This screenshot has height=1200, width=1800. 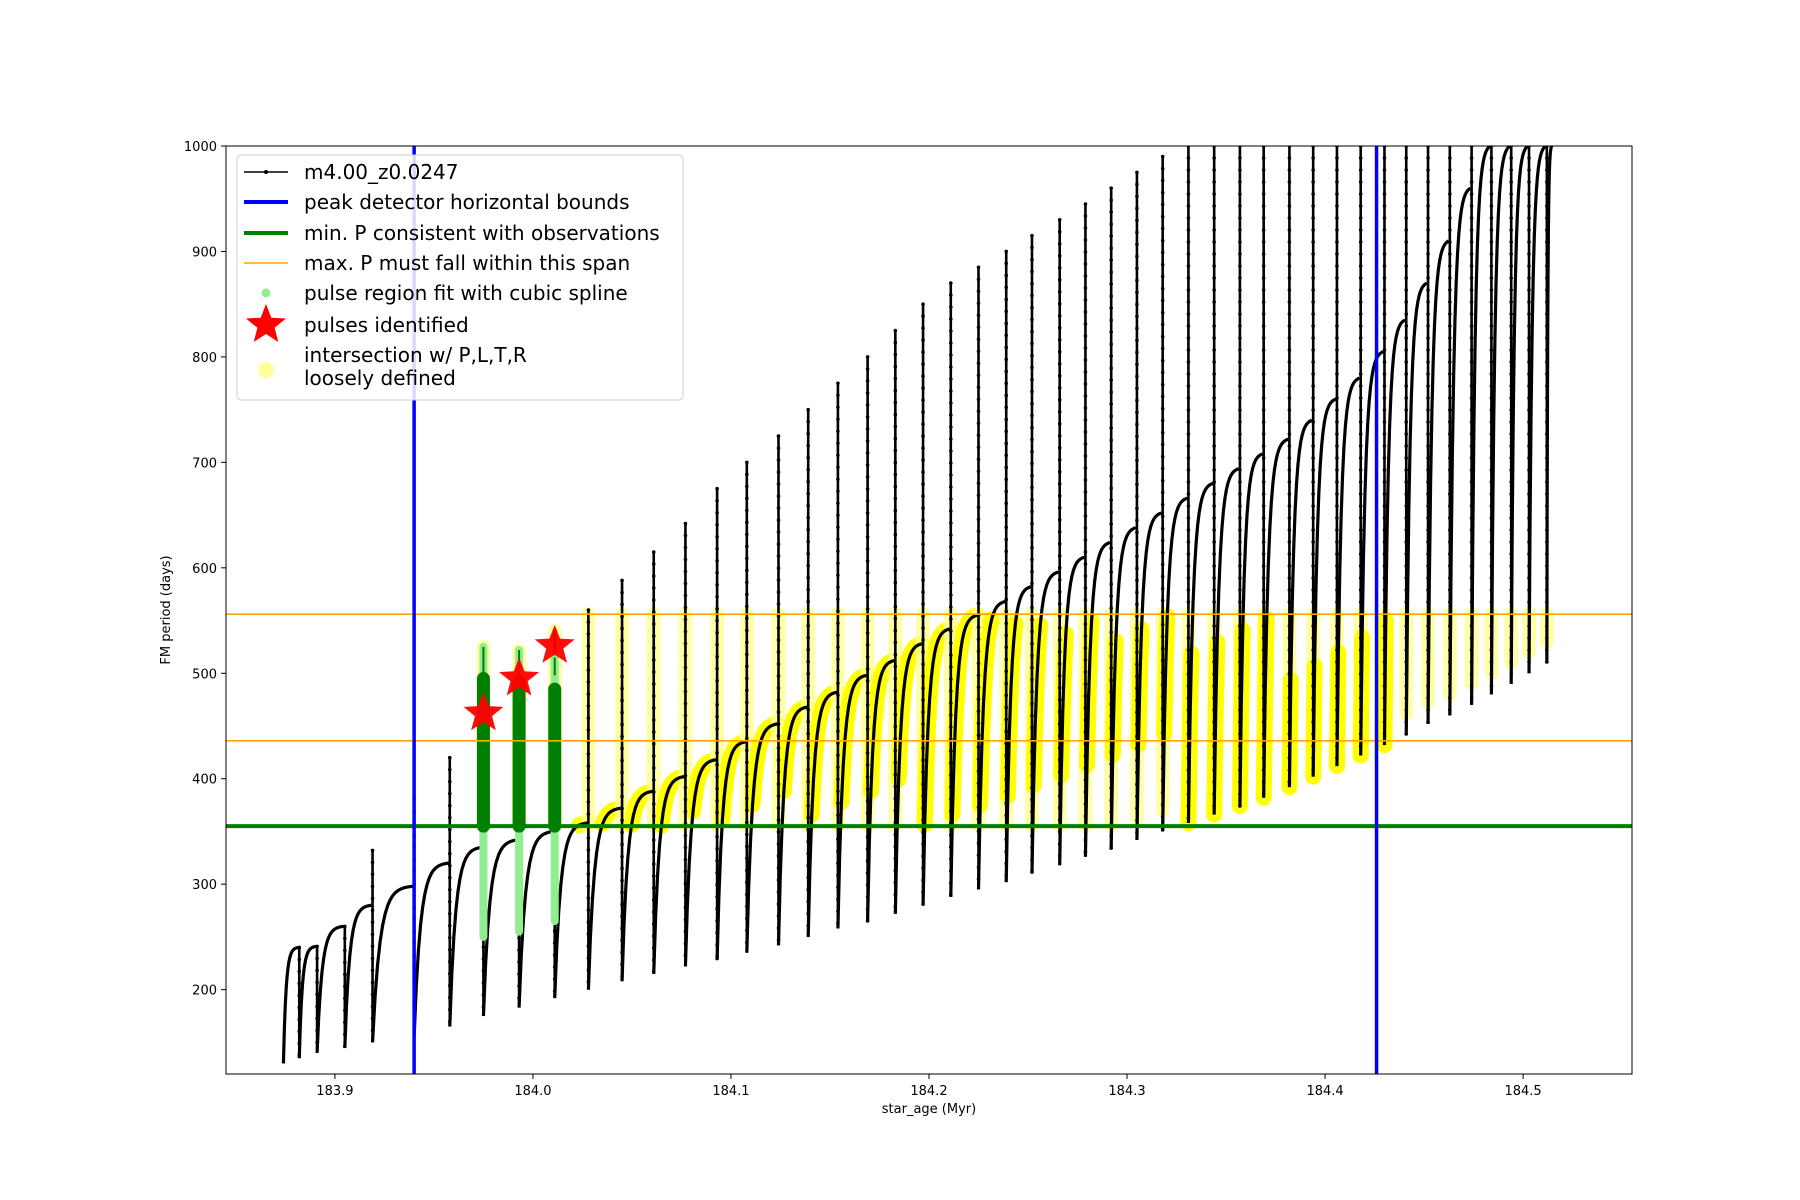 I want to click on y-tick-label: 200, so click(x=204, y=991).